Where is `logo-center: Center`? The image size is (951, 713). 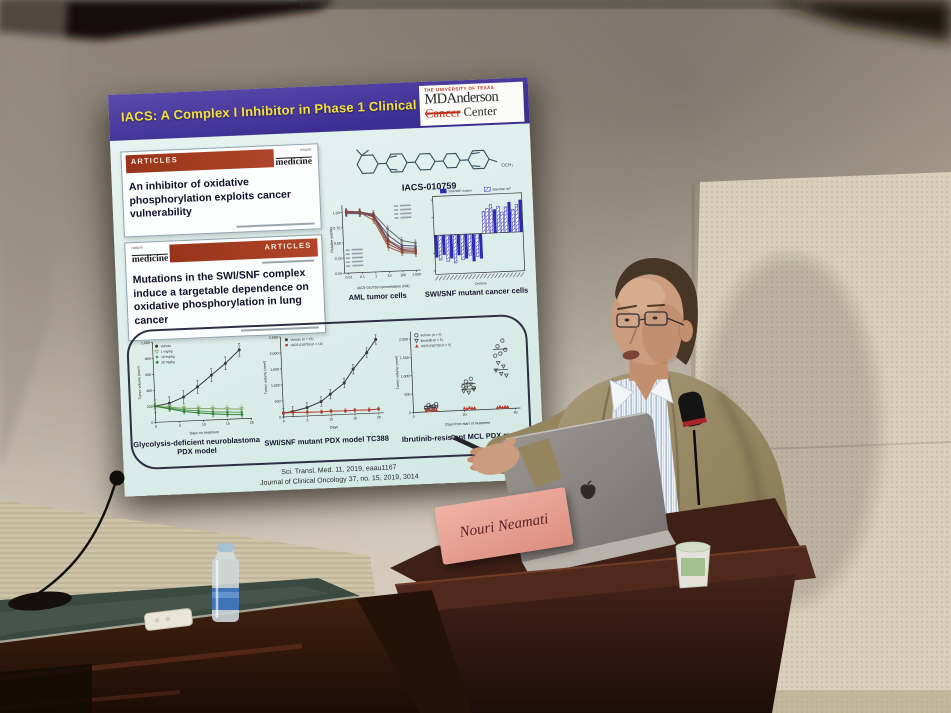
logo-center: Center is located at coordinates (480, 111).